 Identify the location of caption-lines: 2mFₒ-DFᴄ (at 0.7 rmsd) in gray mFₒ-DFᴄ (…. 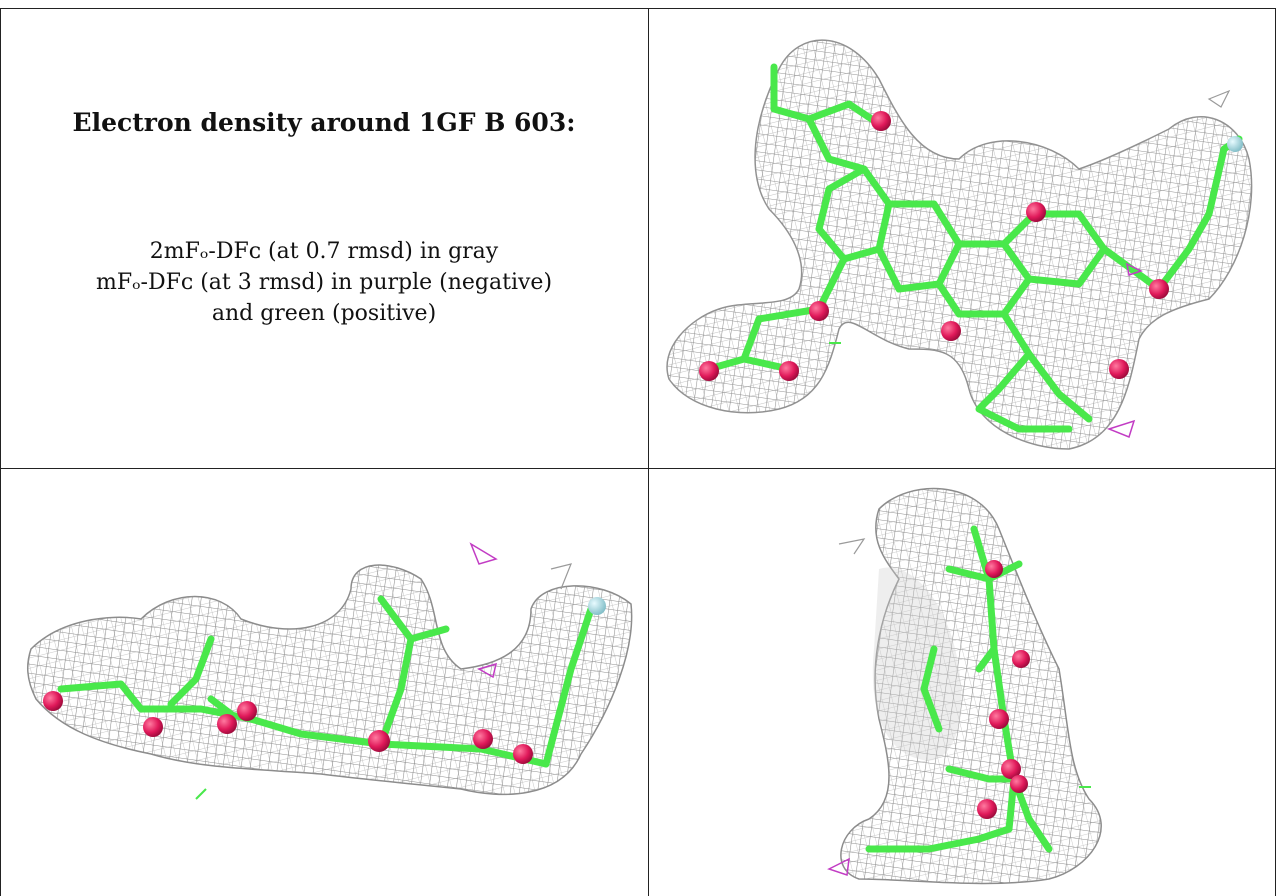
(324, 282).